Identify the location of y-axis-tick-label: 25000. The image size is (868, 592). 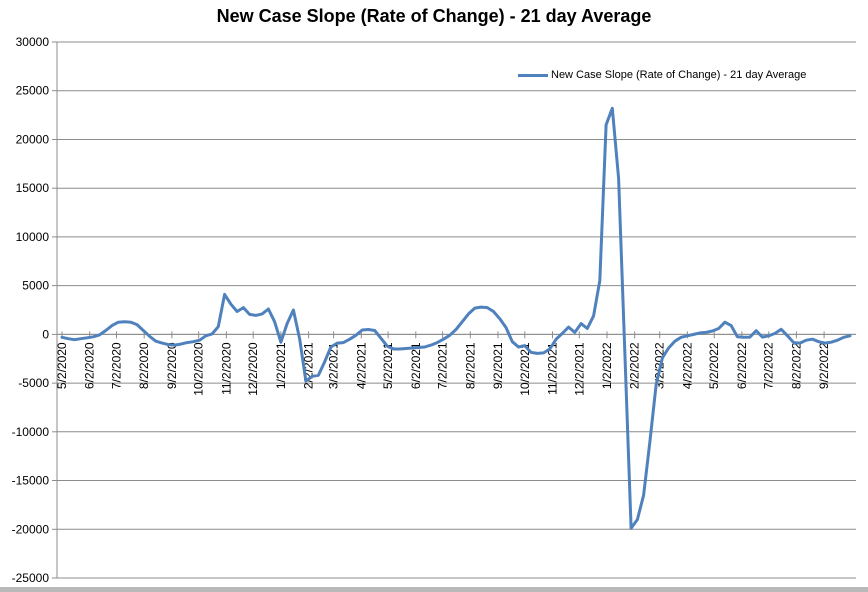
(33, 91).